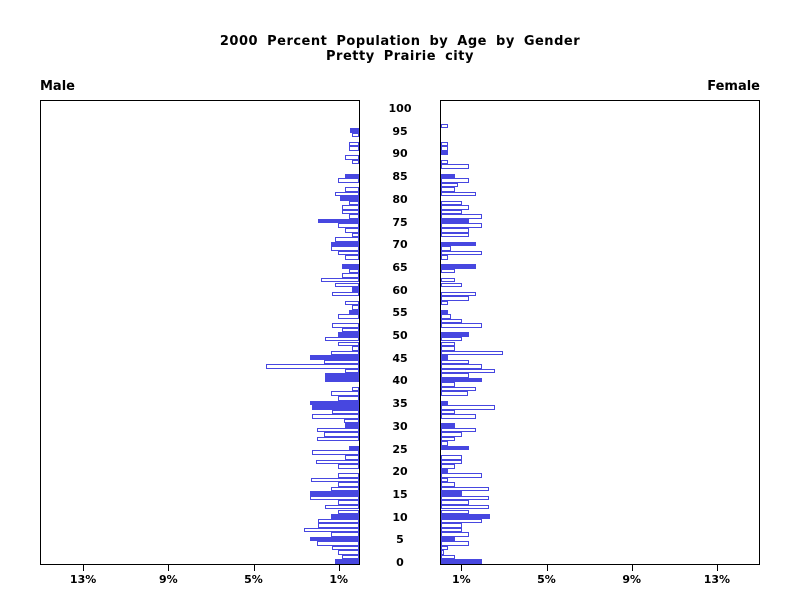  Describe the element at coordinates (400, 494) in the screenshot. I see `age-tick-label-15: 15` at that location.